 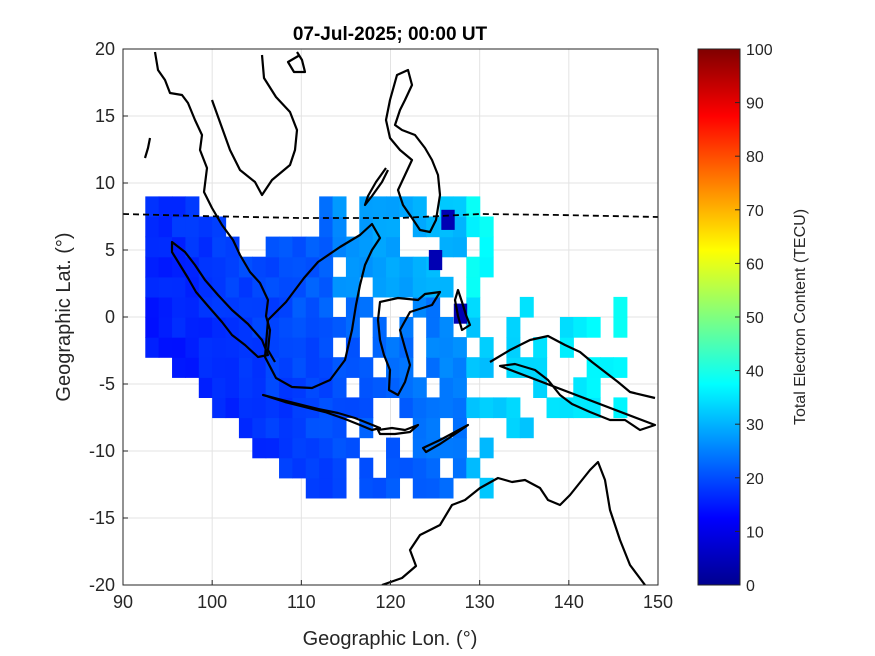 What do you see at coordinates (390, 34) in the screenshot?
I see `chart-title: 07-Jul-2025; 00:00 UT` at bounding box center [390, 34].